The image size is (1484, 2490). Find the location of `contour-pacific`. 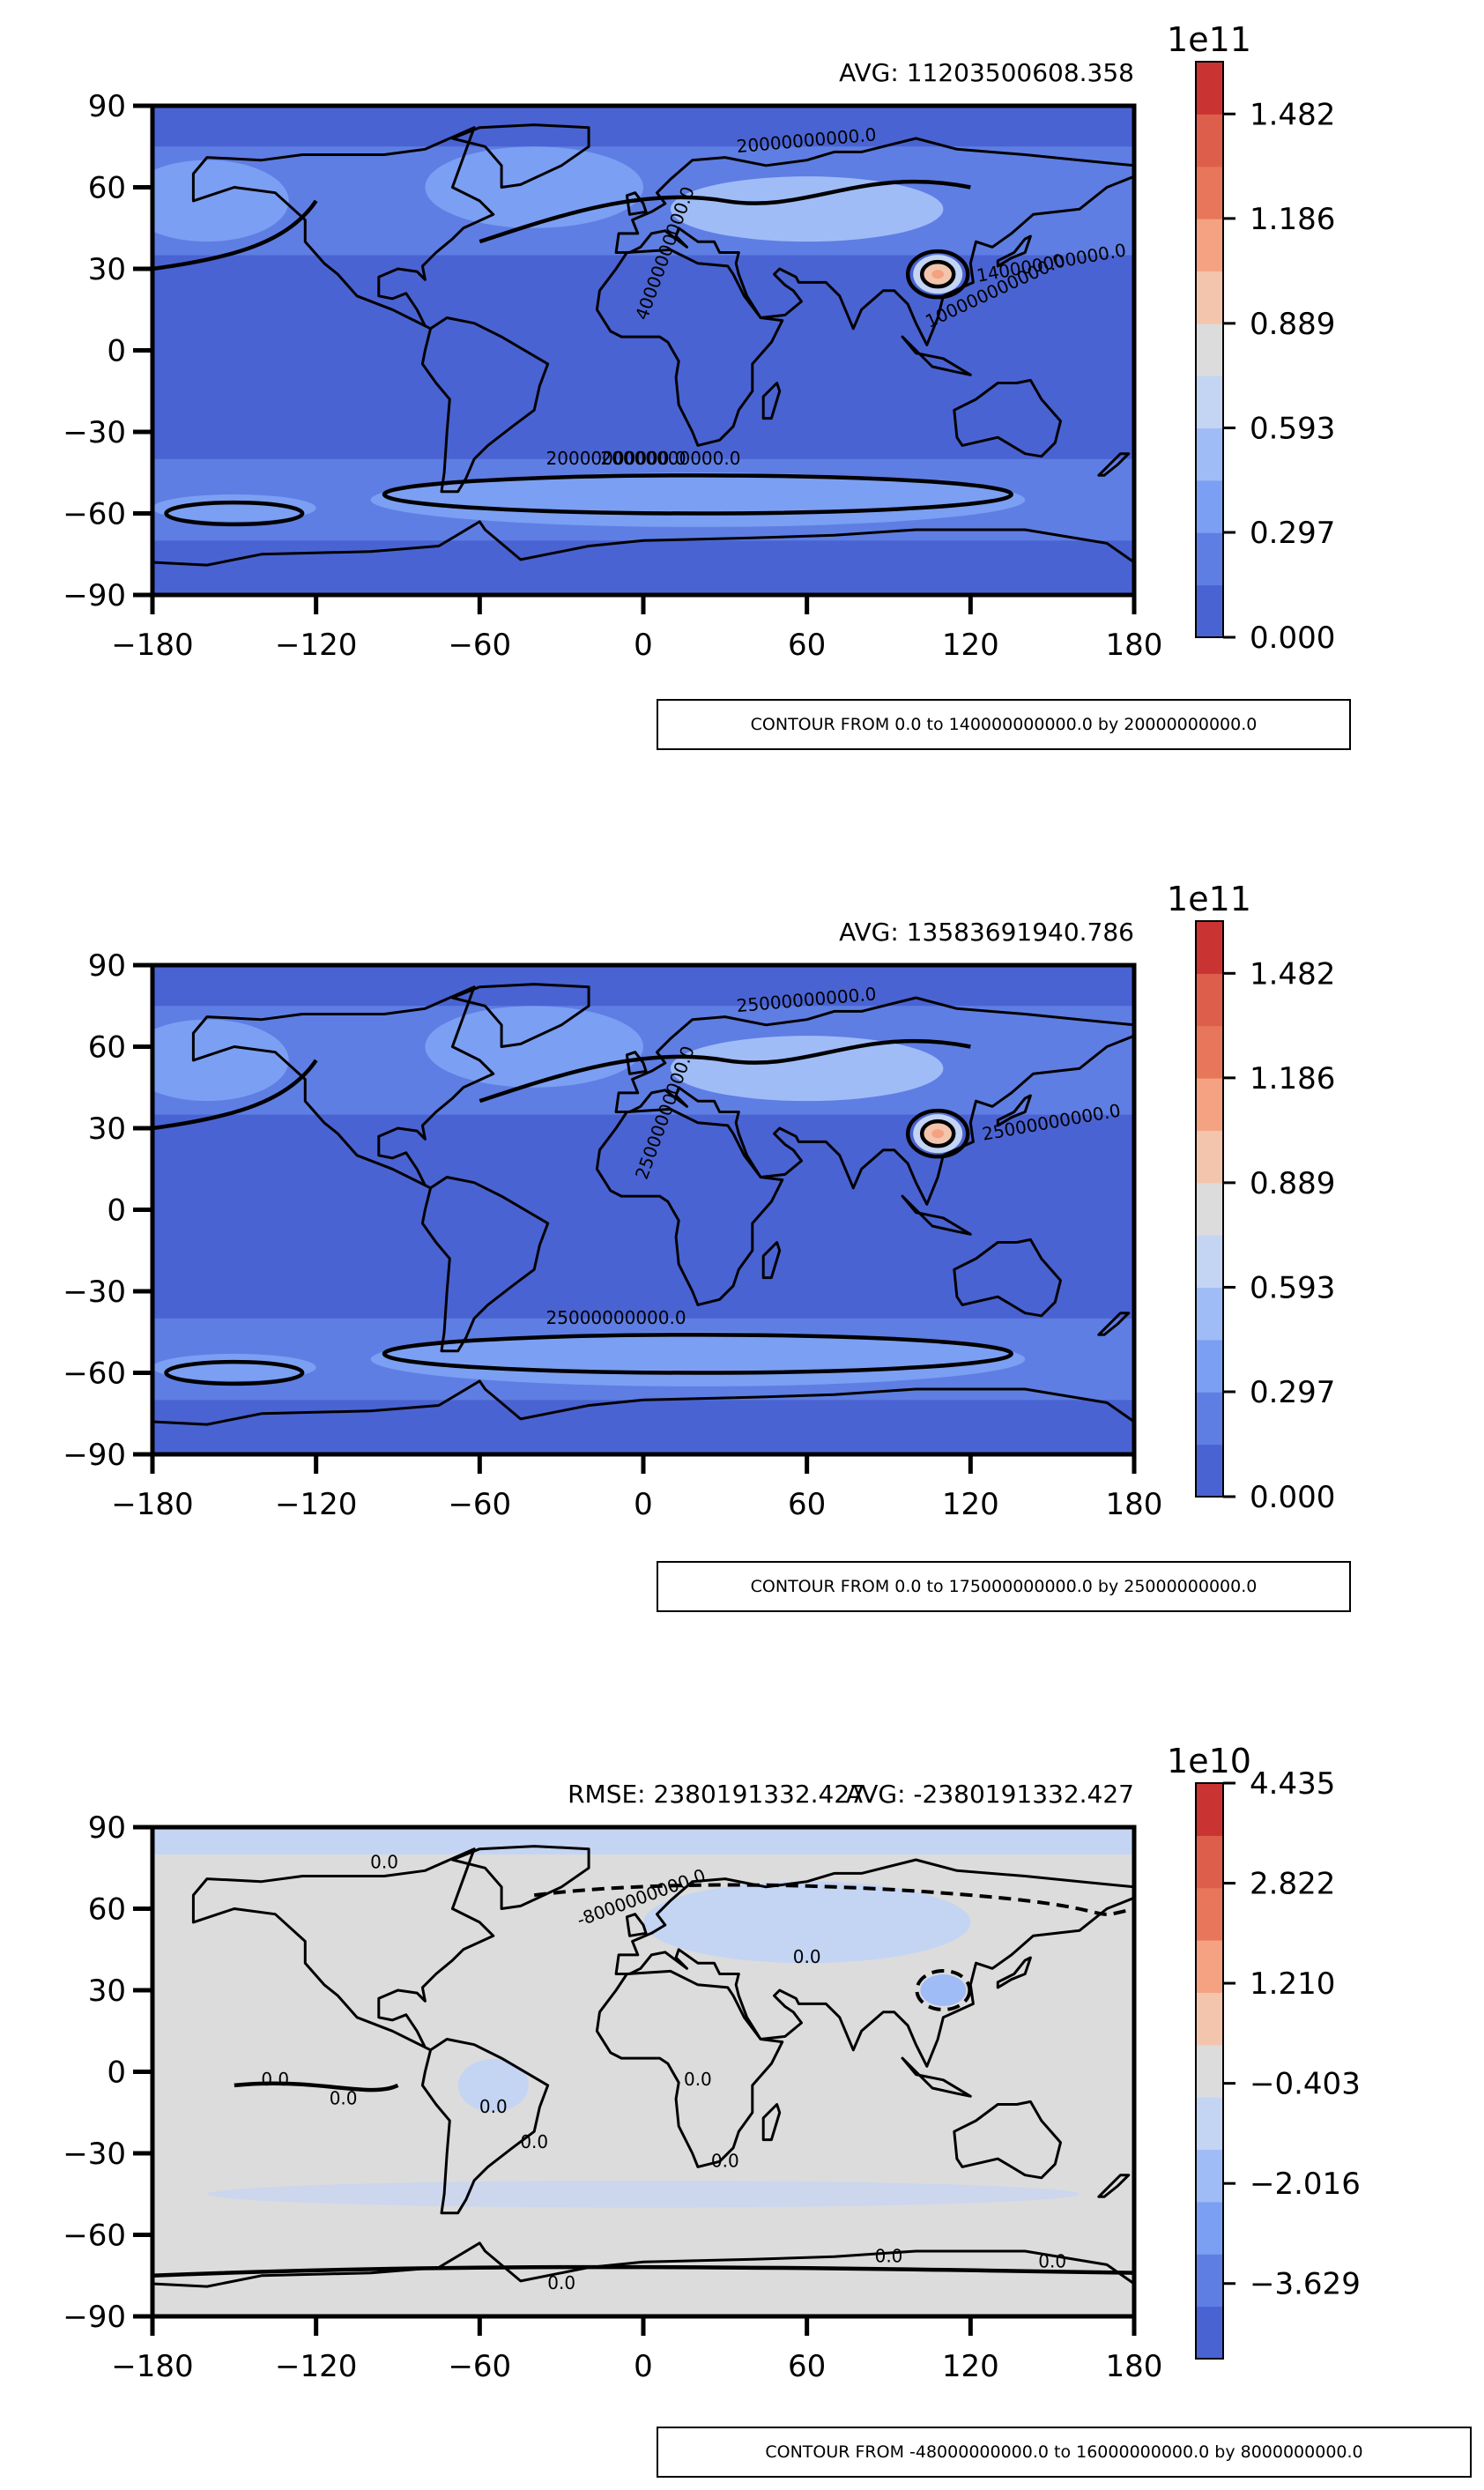

contour-pacific is located at coordinates (235, 1095).